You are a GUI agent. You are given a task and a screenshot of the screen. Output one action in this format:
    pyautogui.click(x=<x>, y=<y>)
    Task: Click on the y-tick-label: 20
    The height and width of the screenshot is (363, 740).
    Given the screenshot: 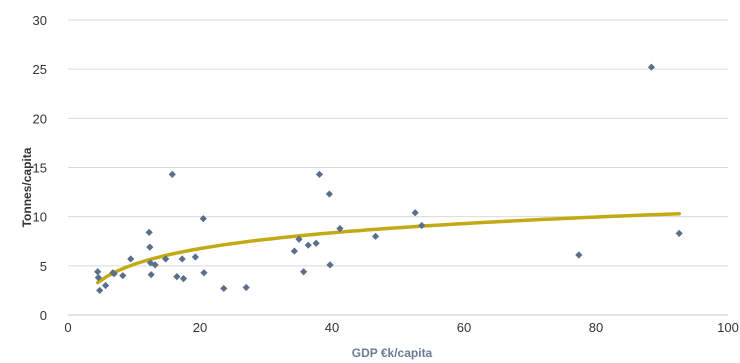 What is the action you would take?
    pyautogui.click(x=40, y=118)
    